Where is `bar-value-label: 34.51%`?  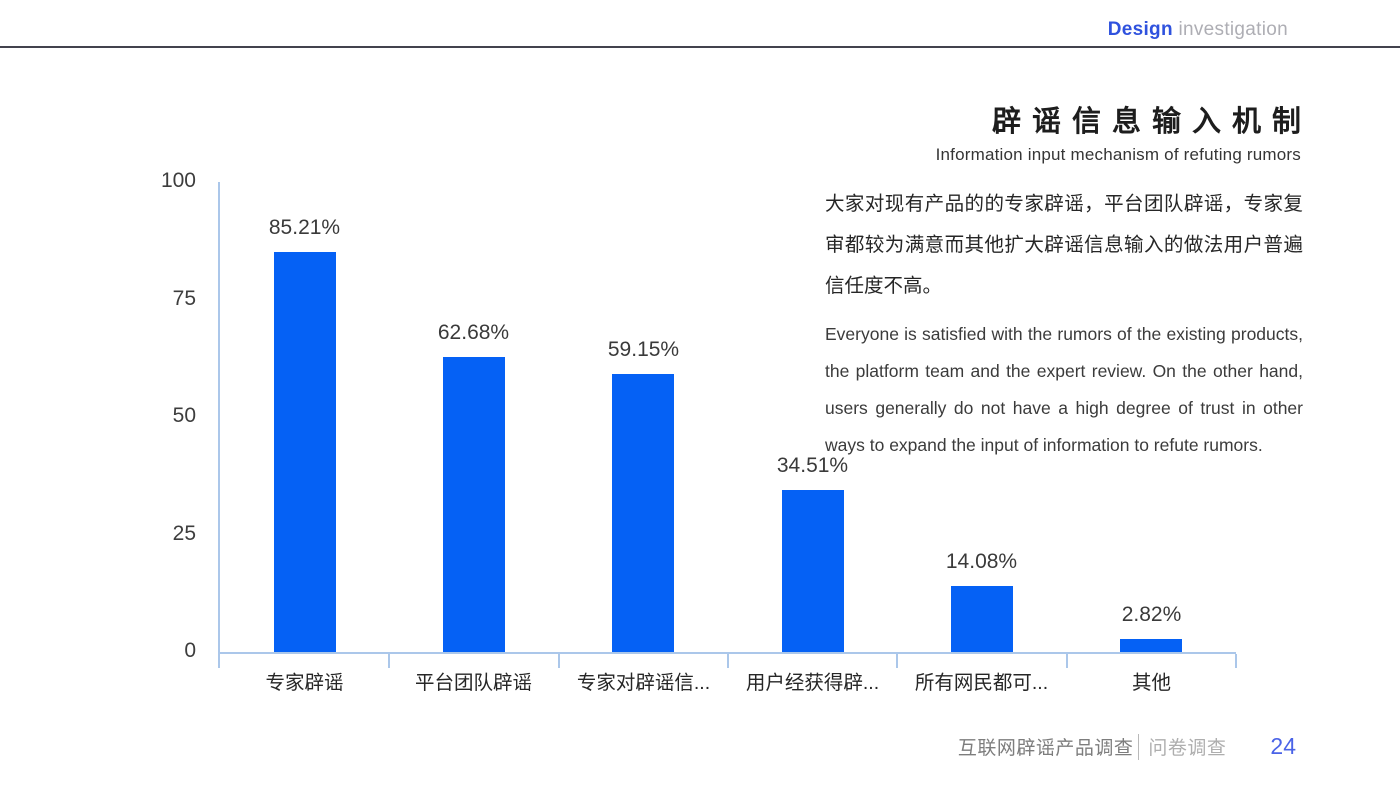
bar-value-label: 34.51% is located at coordinates (812, 465).